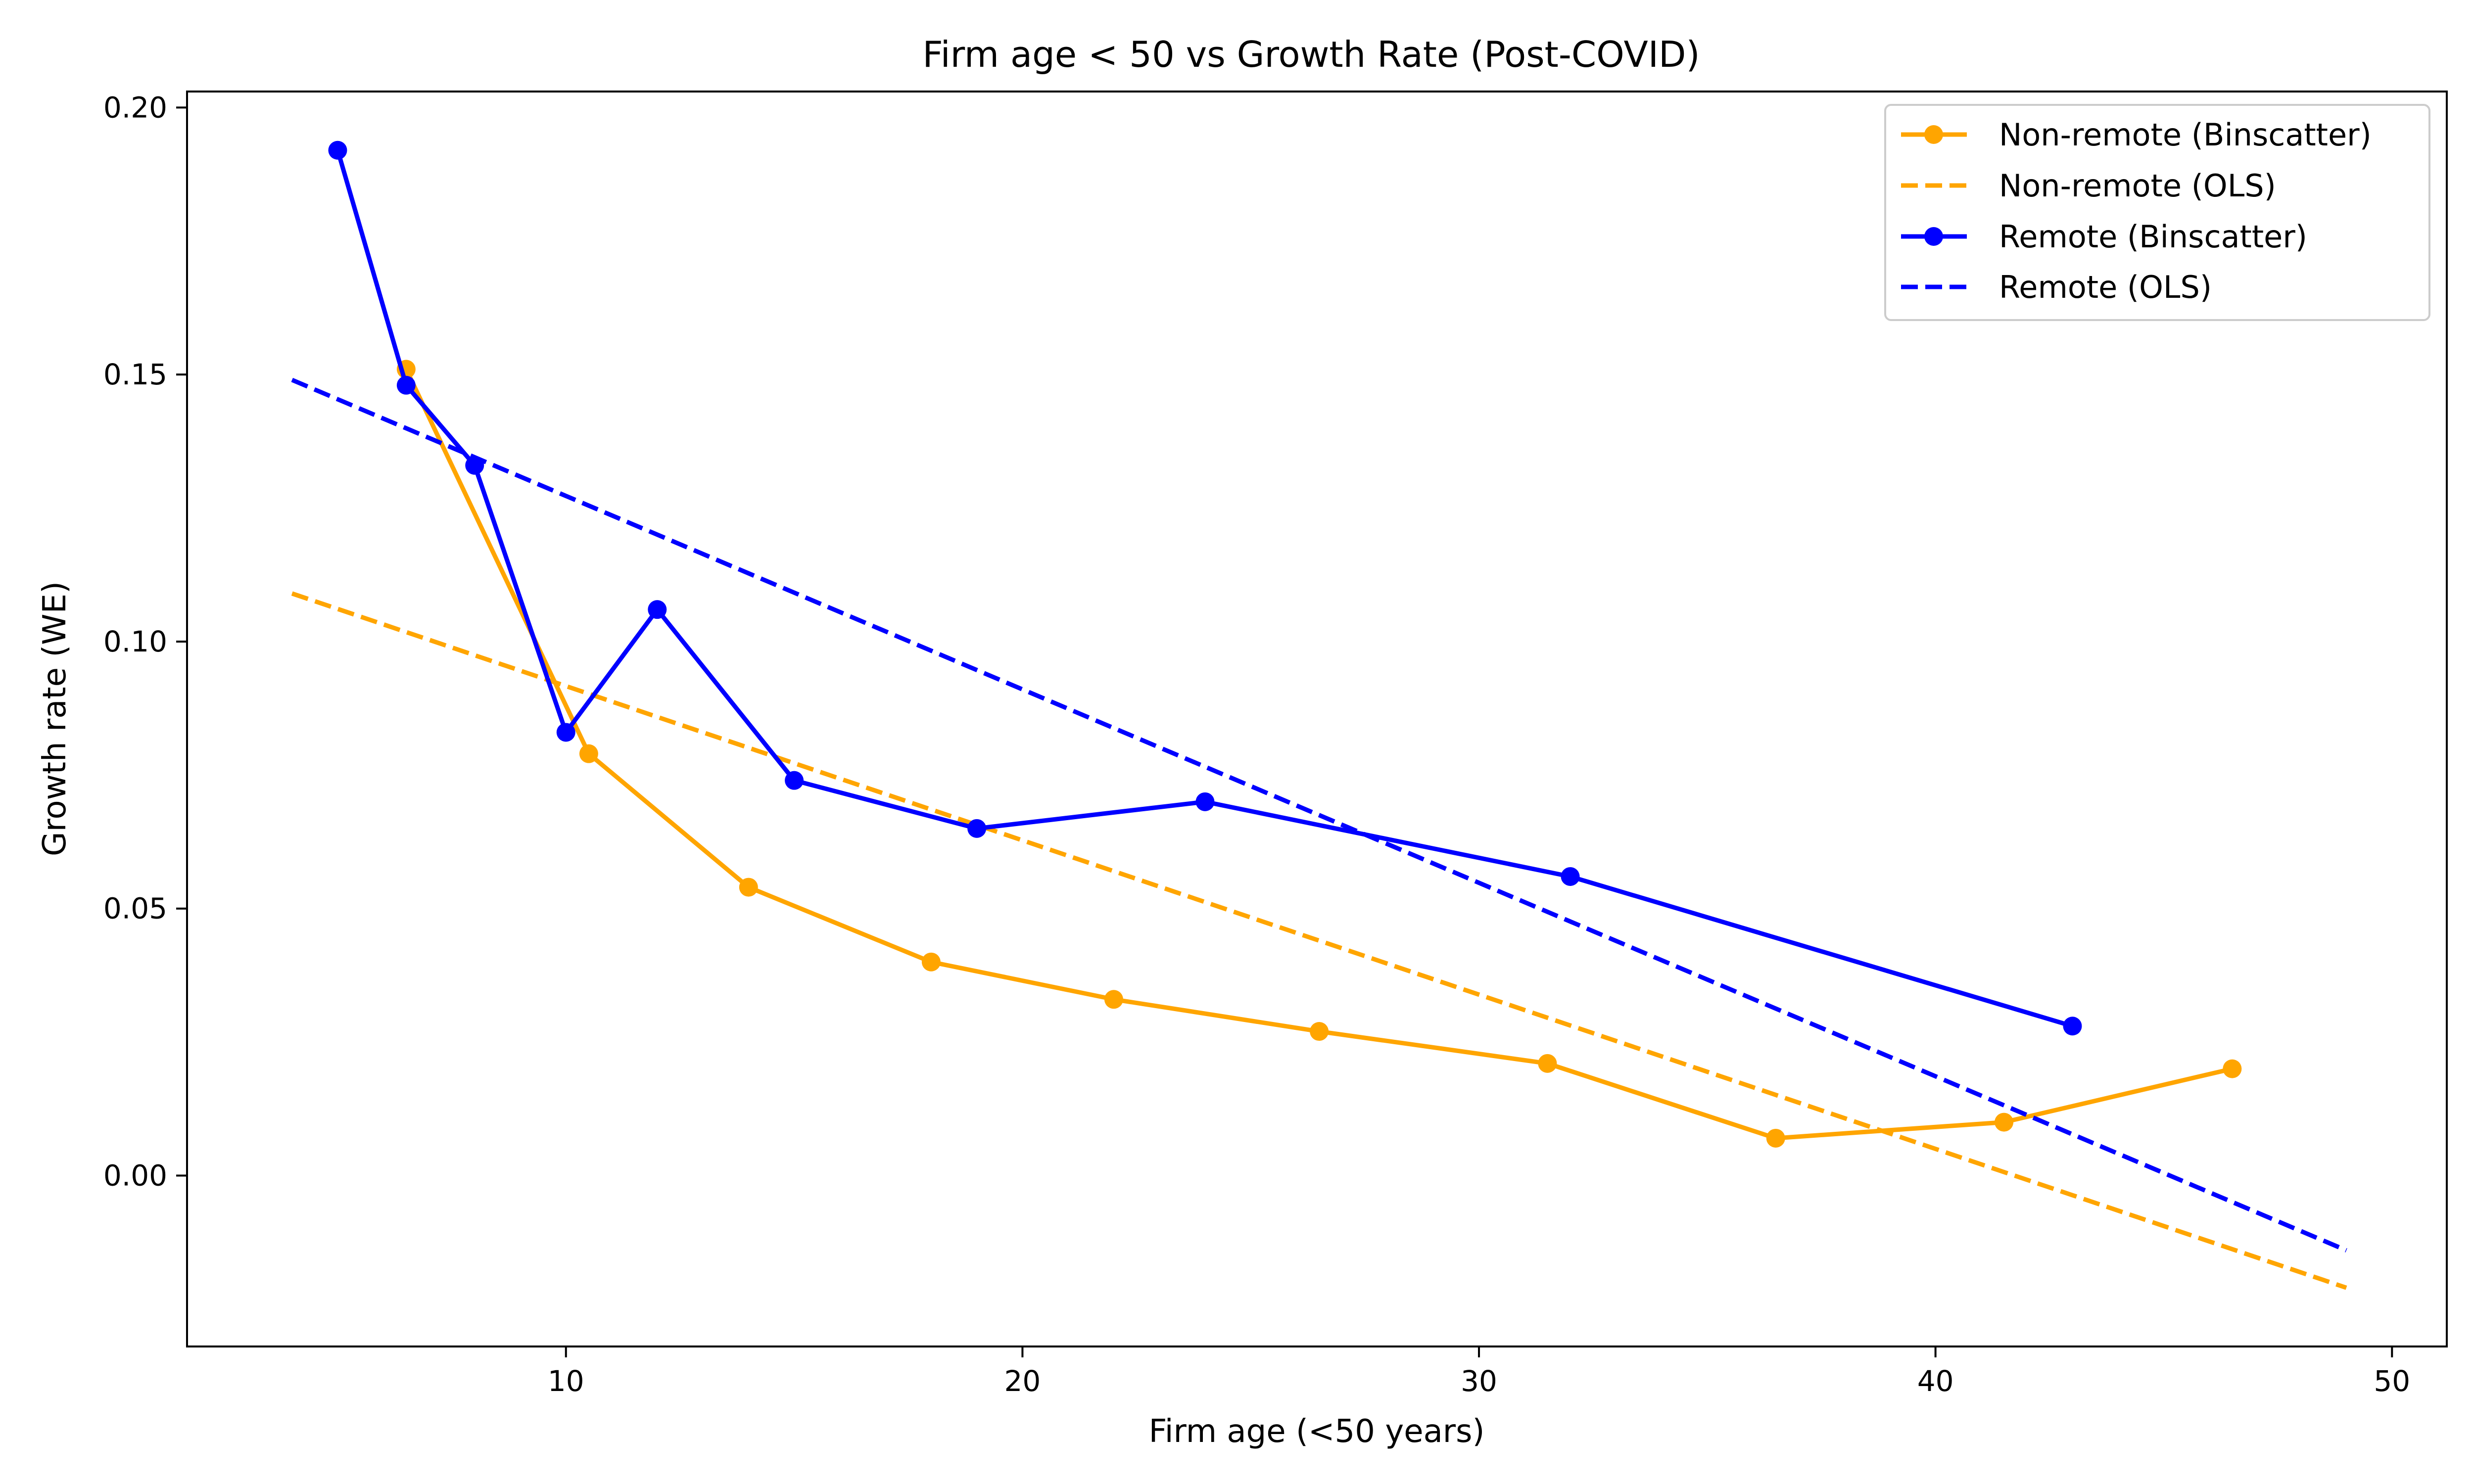 The height and width of the screenshot is (1484, 2474). Describe the element at coordinates (2153, 237) in the screenshot. I see `legend-label-remote-binscatter: Remote (Binscatter)` at that location.